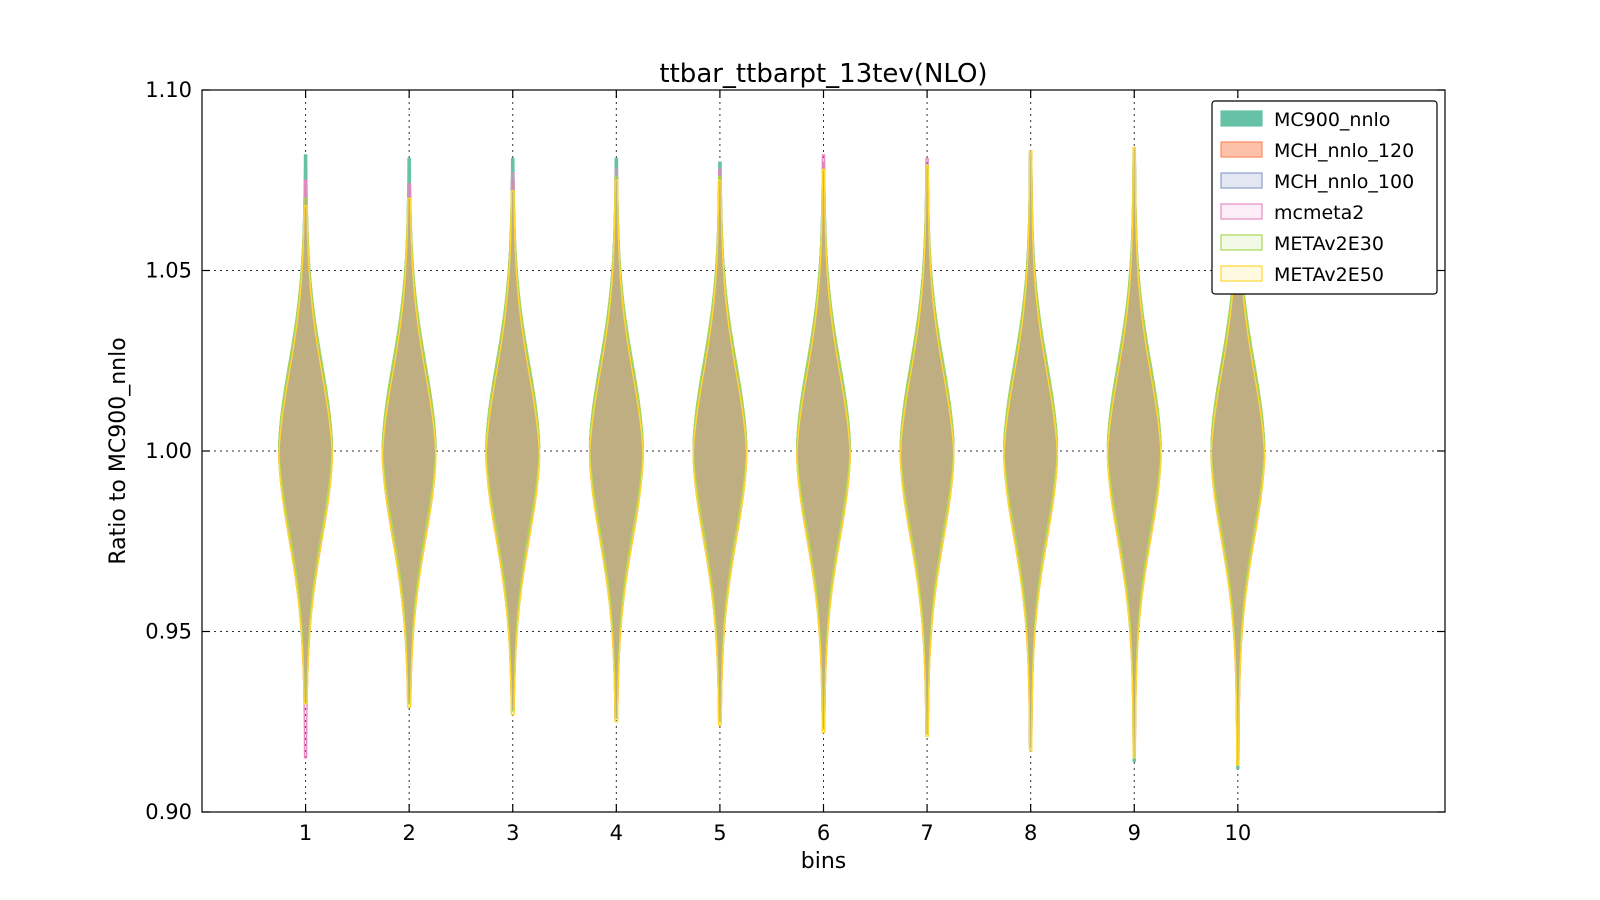 The image size is (1600, 900). Describe the element at coordinates (512, 833) in the screenshot. I see `x-tick-label: 3` at that location.